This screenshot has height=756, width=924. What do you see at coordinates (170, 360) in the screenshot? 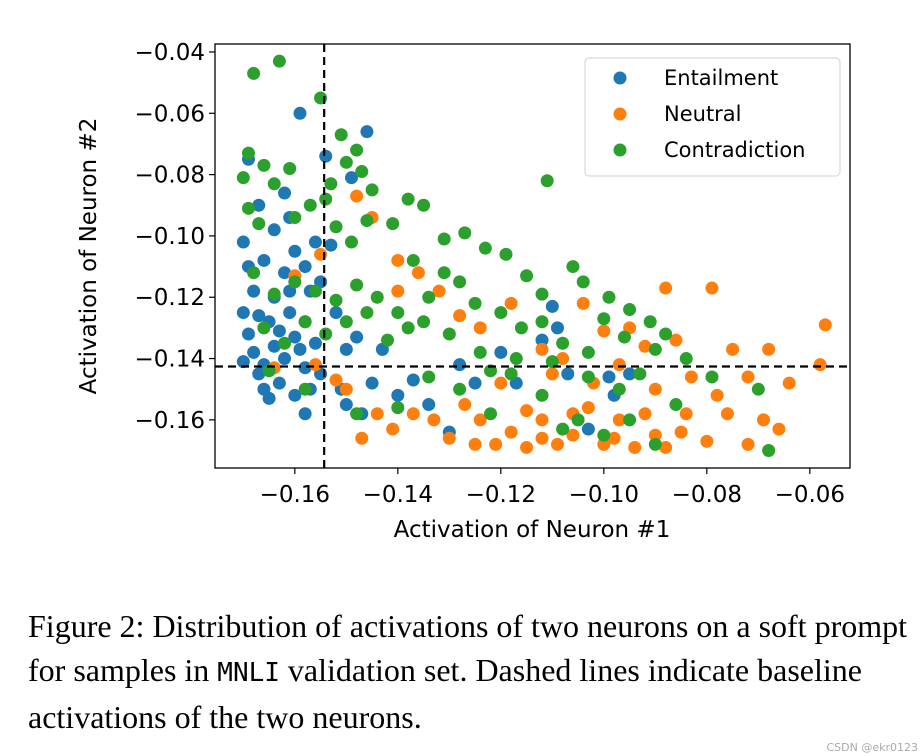
I see `y-tick-label: −0.14` at bounding box center [170, 360].